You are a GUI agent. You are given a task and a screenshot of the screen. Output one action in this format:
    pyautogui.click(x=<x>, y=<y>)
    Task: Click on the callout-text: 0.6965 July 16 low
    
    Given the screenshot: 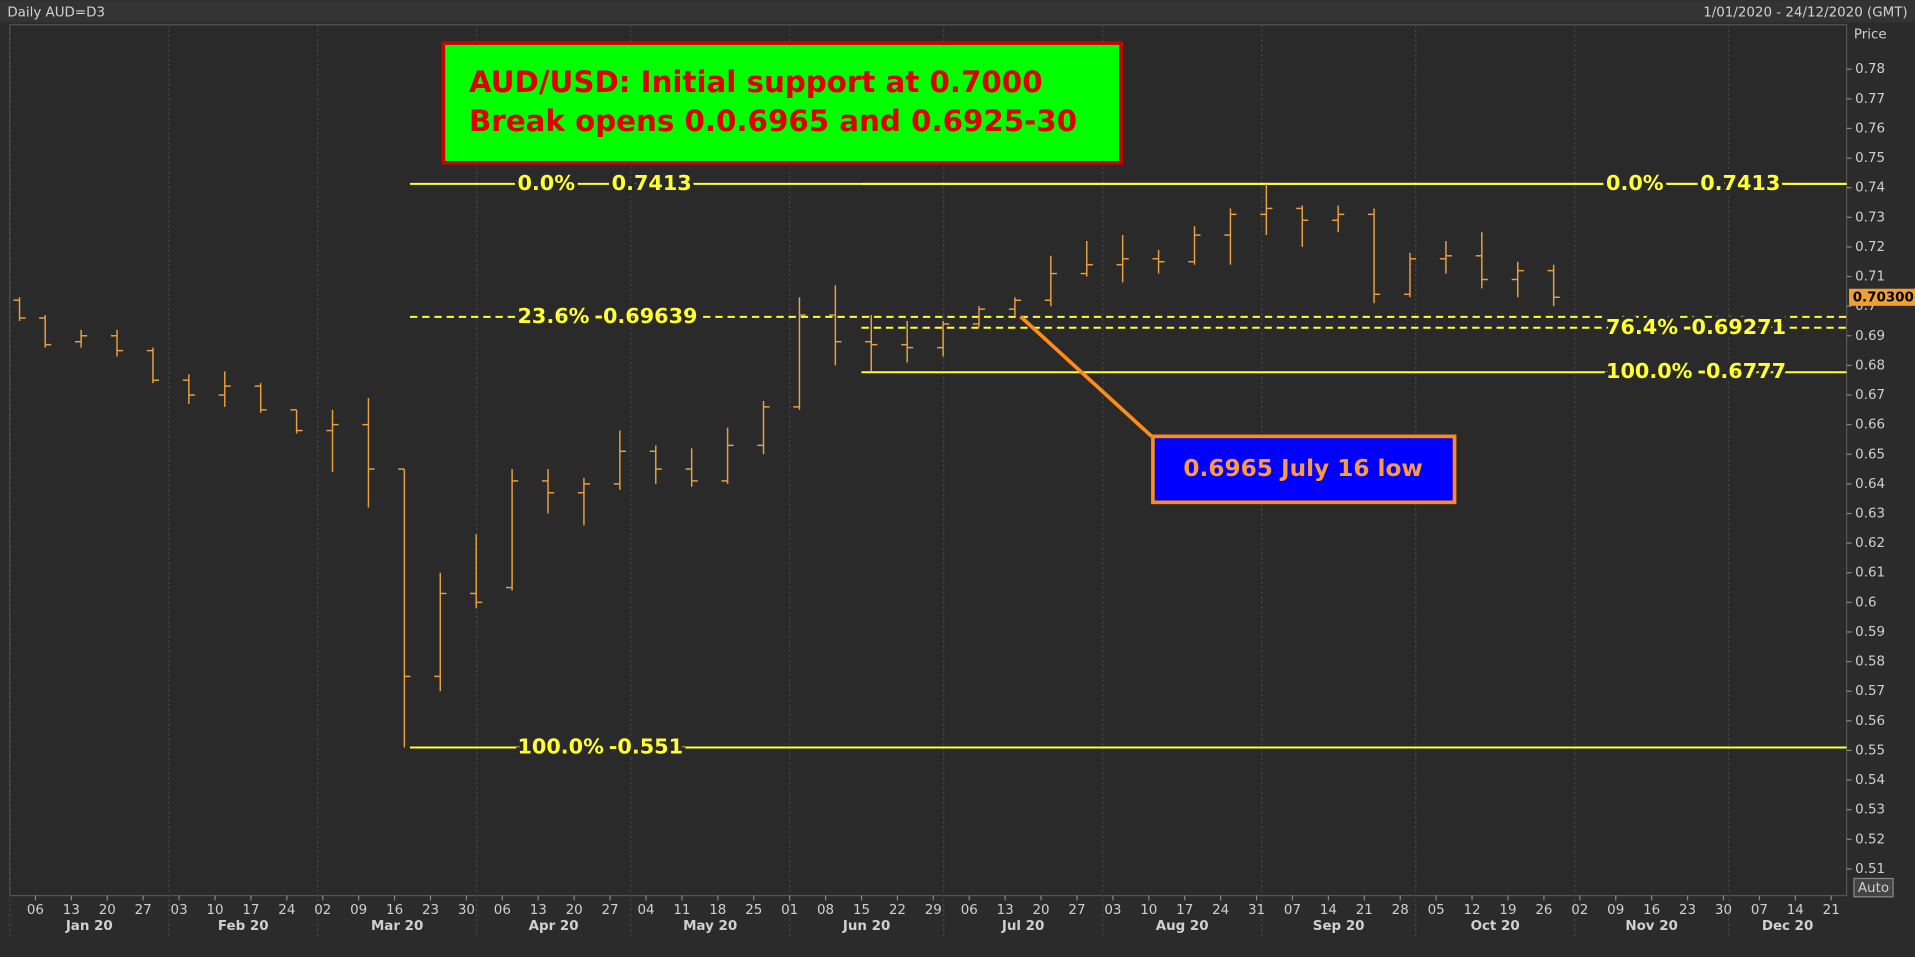 What is the action you would take?
    pyautogui.click(x=1302, y=468)
    